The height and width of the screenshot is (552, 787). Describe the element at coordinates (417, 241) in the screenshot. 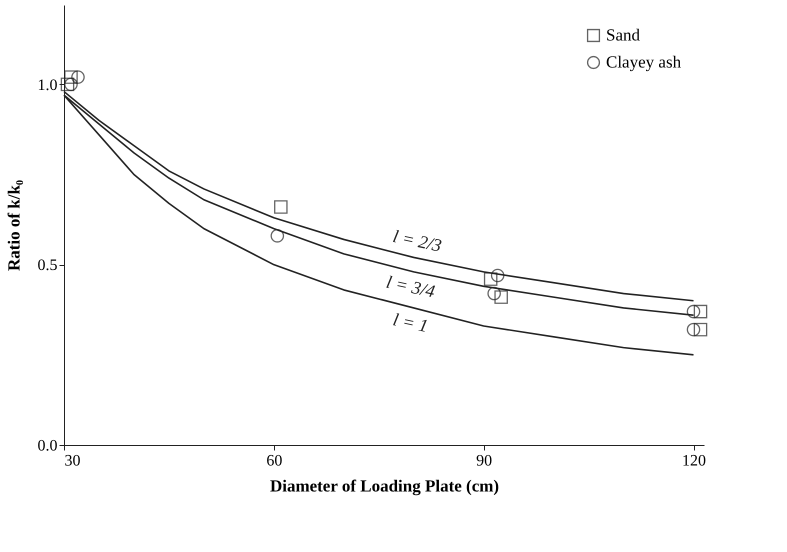

I see `text: l = 2/3` at that location.